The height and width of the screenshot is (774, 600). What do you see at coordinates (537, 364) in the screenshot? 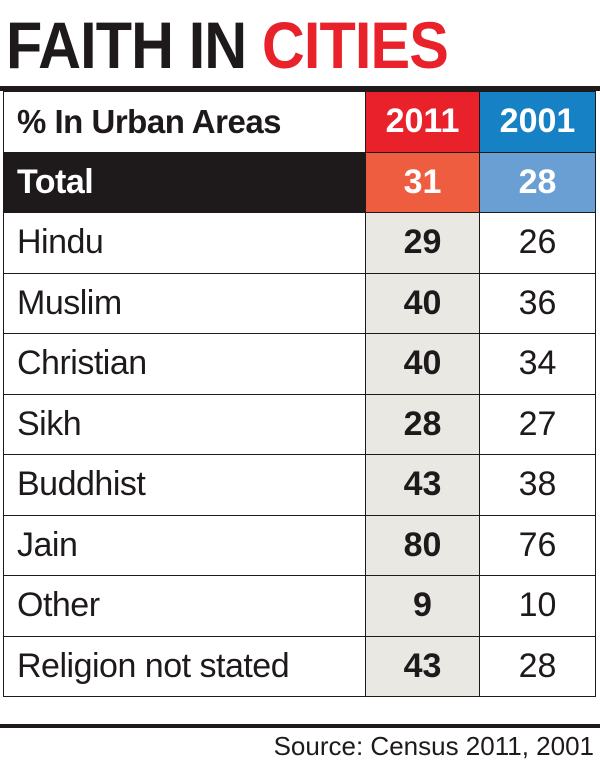
I see `row-value-2001: 34` at bounding box center [537, 364].